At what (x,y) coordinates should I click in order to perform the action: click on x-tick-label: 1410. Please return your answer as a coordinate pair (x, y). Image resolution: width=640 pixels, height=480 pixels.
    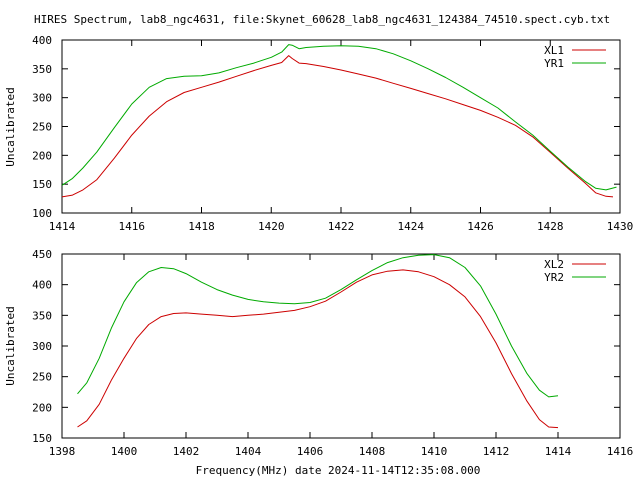
    Looking at the image, I should click on (434, 451).